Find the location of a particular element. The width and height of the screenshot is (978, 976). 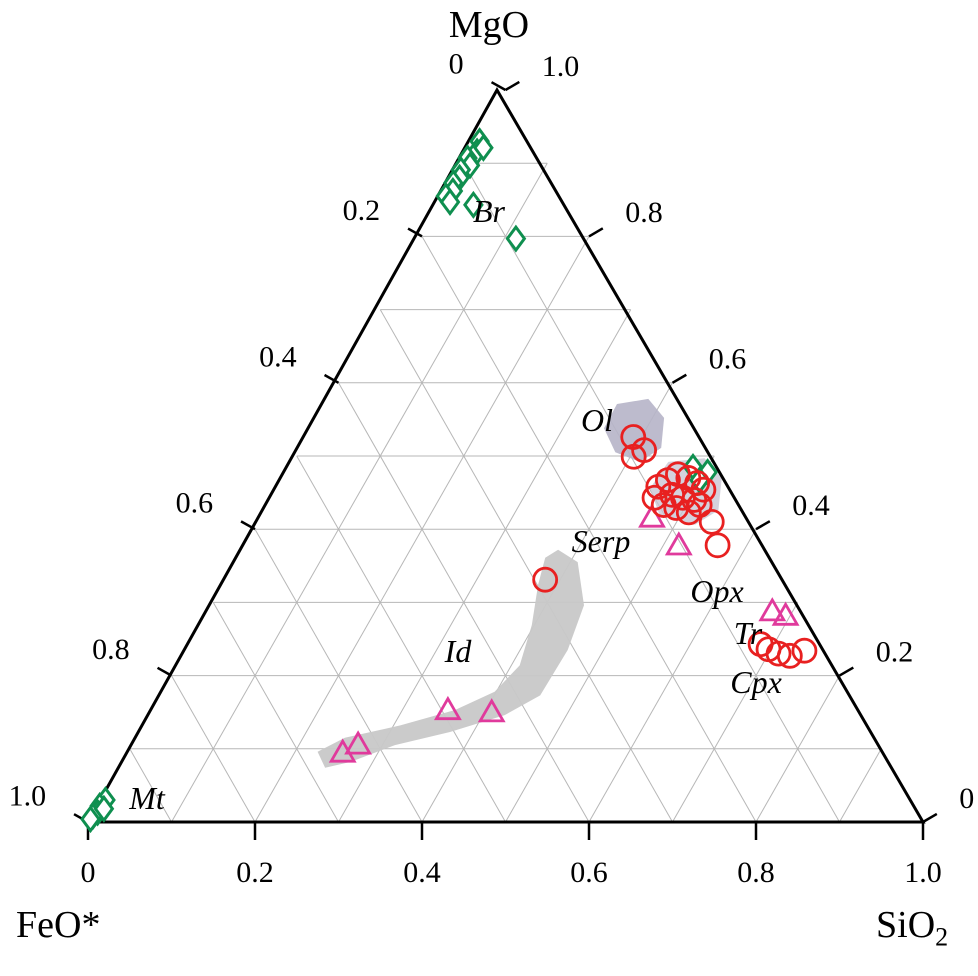

bottom-axis-tick-label: 0.4 is located at coordinates (422, 872).